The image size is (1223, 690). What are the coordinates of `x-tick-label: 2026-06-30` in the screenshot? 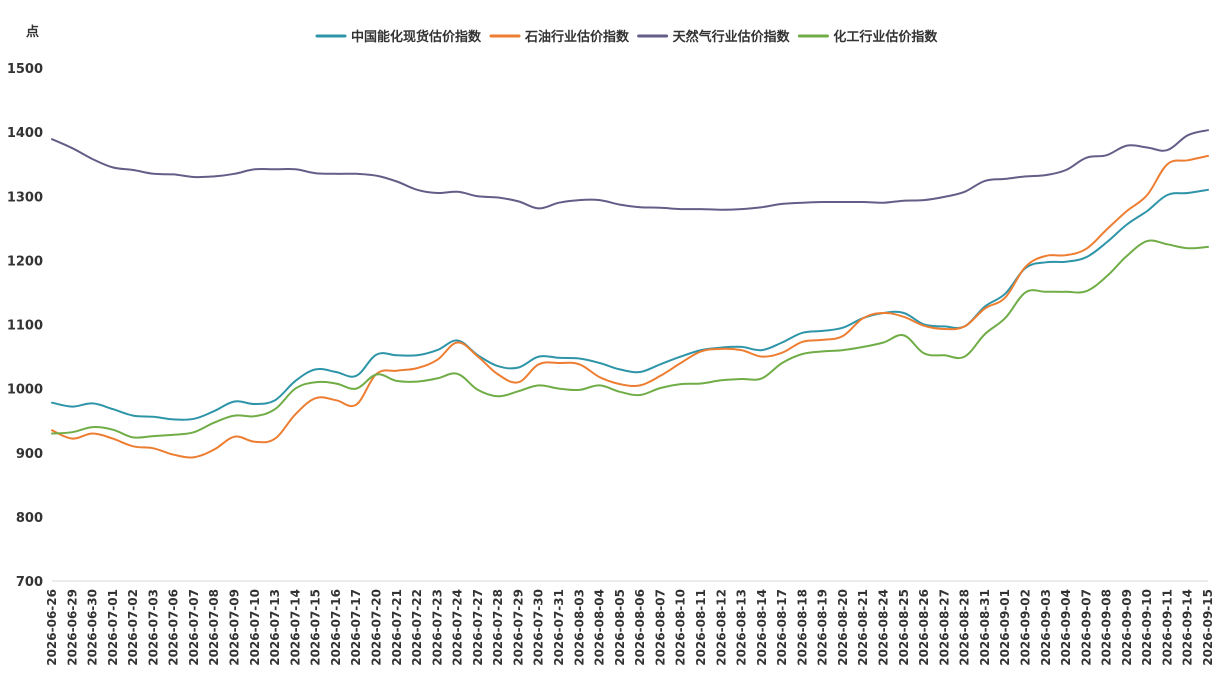 It's located at (93, 627).